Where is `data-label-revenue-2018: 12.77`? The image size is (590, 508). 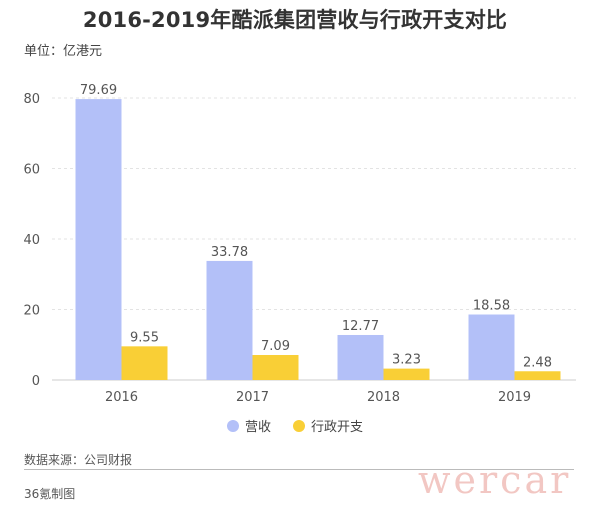 data-label-revenue-2018: 12.77 is located at coordinates (360, 326).